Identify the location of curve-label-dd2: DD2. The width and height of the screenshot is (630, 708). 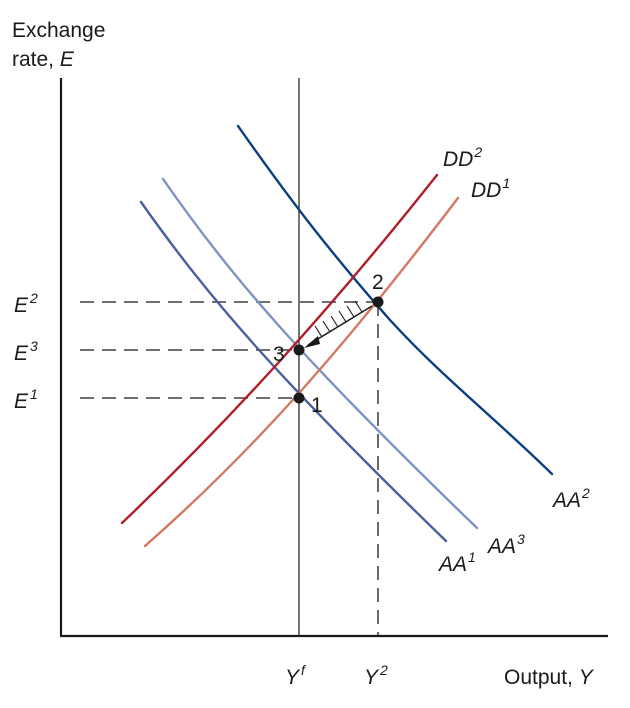
(462, 157).